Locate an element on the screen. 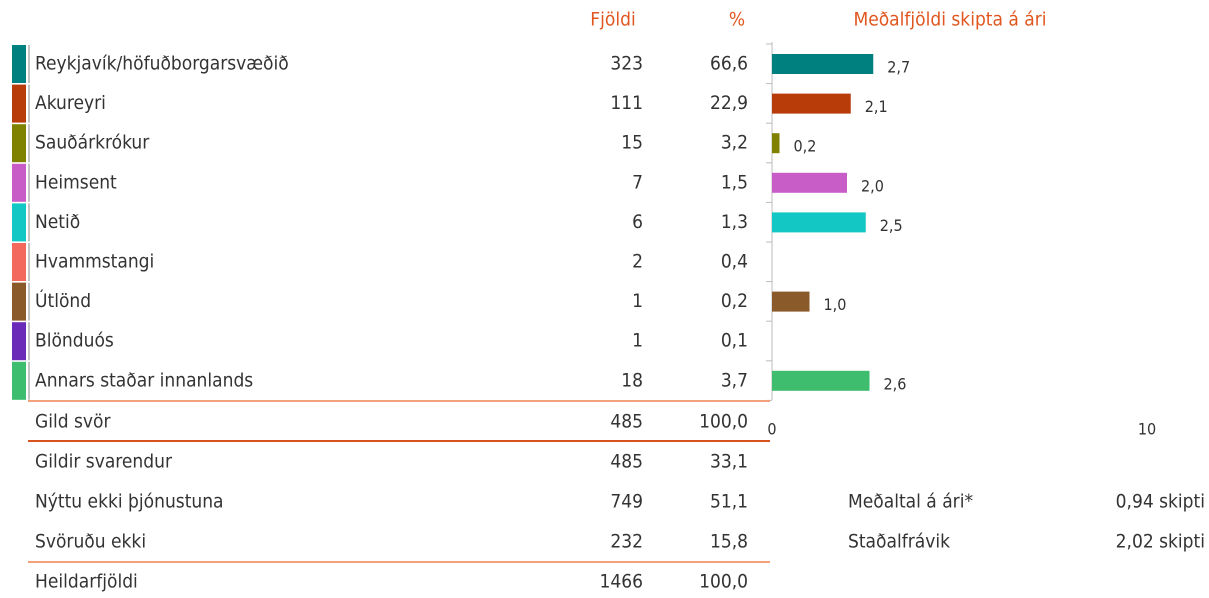 The image size is (1209, 598). percent: 1,3 is located at coordinates (734, 222).